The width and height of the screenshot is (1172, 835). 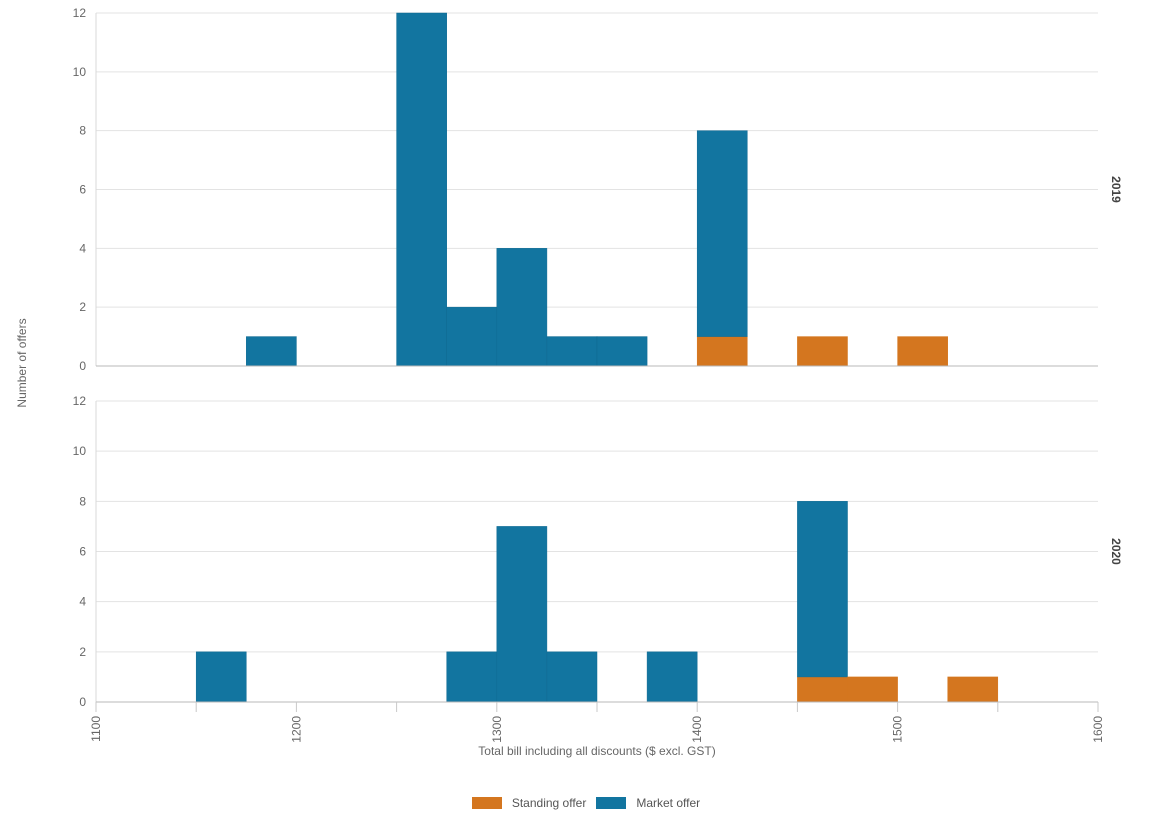 I want to click on y-axis-title: Number of offers, so click(x=22, y=362).